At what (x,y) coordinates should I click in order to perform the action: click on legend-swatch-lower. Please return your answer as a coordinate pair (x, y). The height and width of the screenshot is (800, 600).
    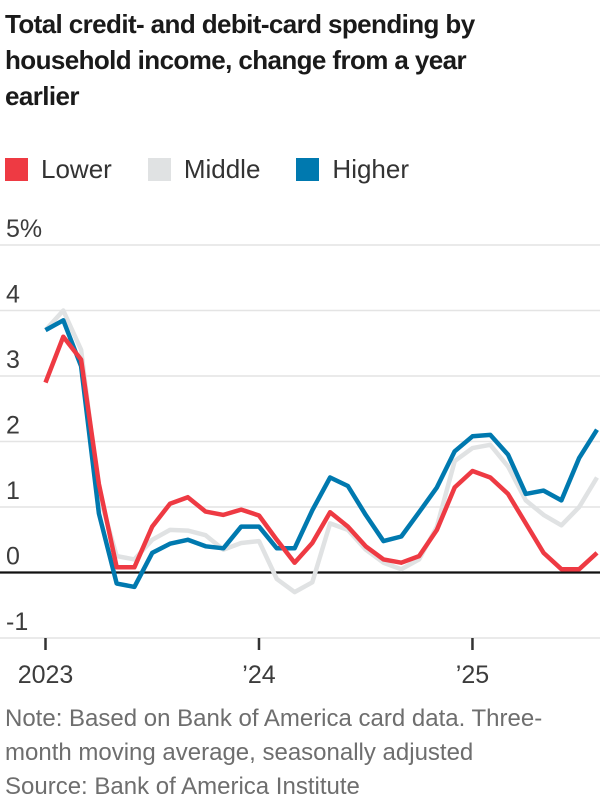
    Looking at the image, I should click on (16, 169).